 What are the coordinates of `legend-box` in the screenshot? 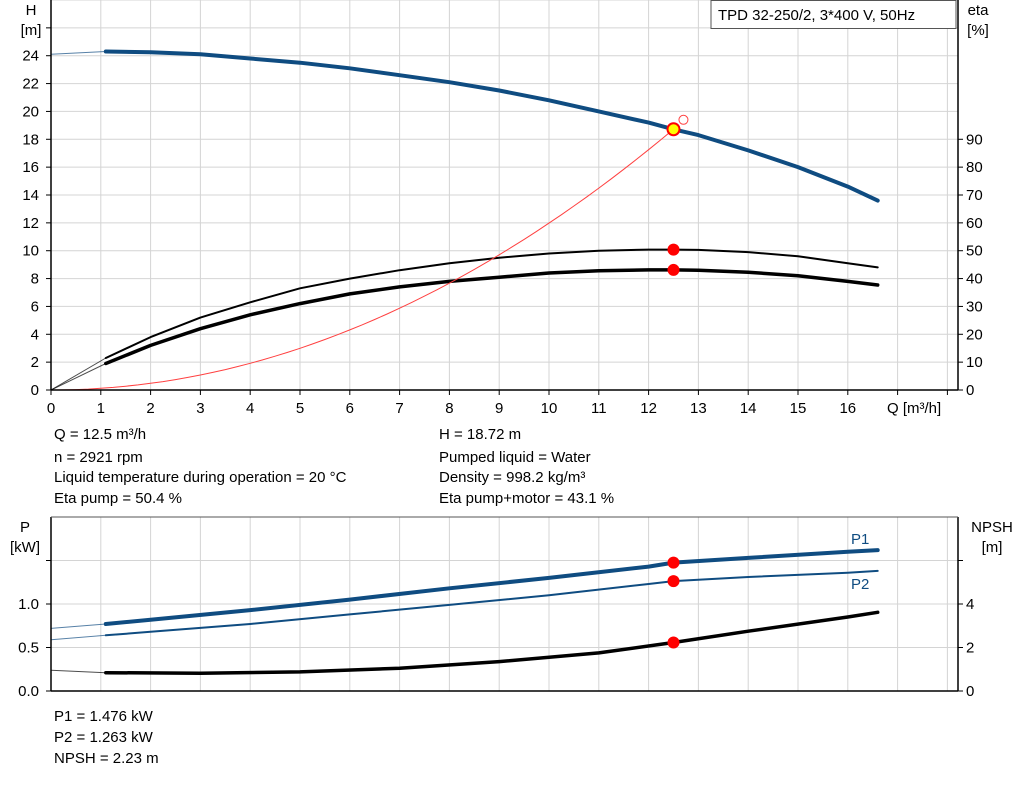 It's located at (833, 14).